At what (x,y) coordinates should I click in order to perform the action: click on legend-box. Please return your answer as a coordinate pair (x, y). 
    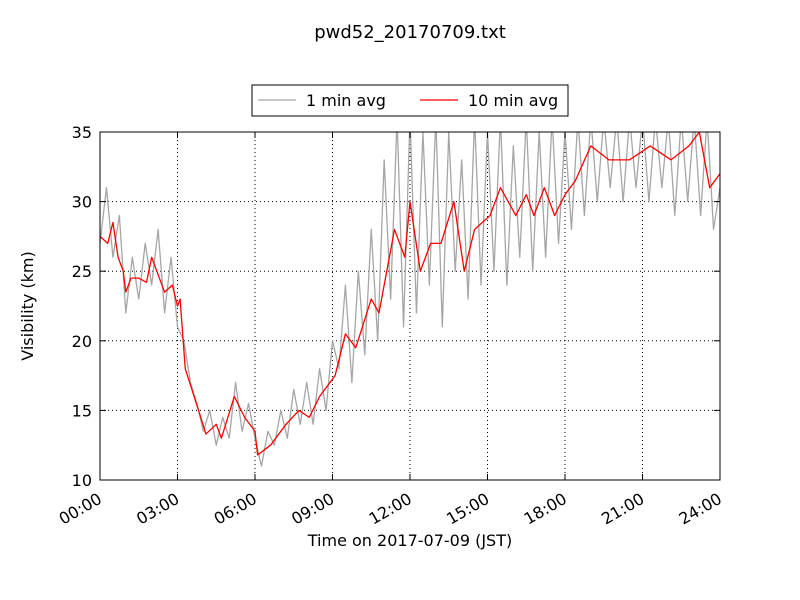
    Looking at the image, I should click on (410, 100).